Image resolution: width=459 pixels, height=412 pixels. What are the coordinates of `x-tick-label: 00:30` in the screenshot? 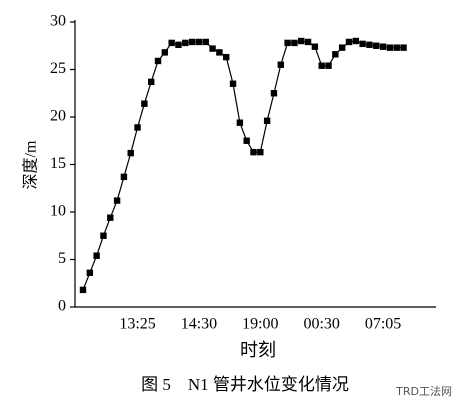 It's located at (321, 324).